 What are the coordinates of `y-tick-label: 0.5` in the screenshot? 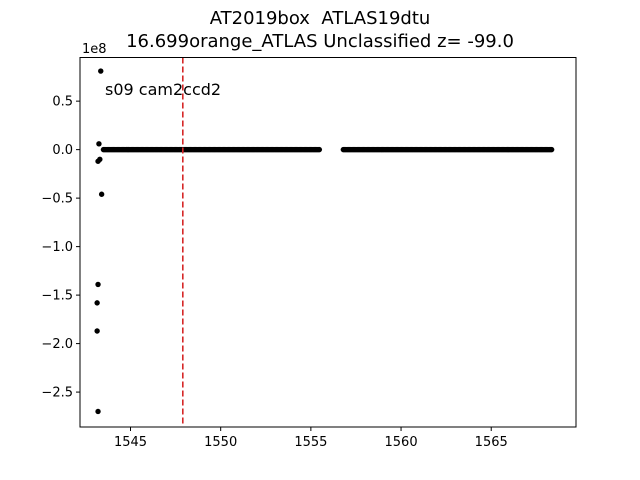 It's located at (62, 102).